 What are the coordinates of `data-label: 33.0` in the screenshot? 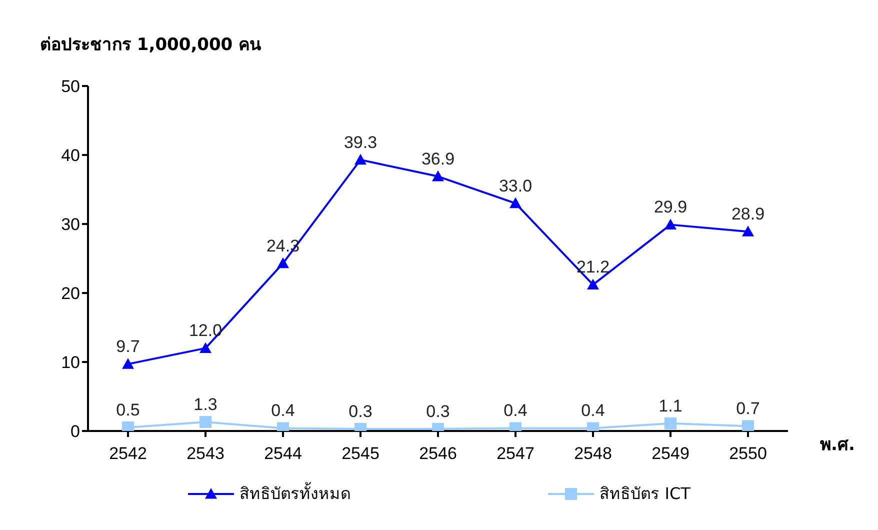 It's located at (515, 186).